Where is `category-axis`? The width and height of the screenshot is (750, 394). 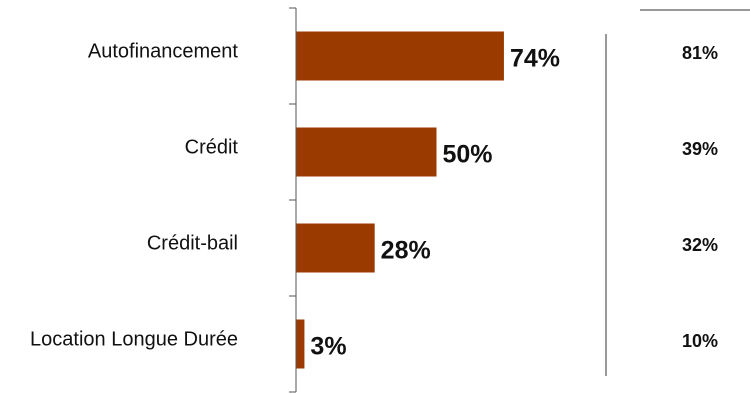
category-axis is located at coordinates (293, 200).